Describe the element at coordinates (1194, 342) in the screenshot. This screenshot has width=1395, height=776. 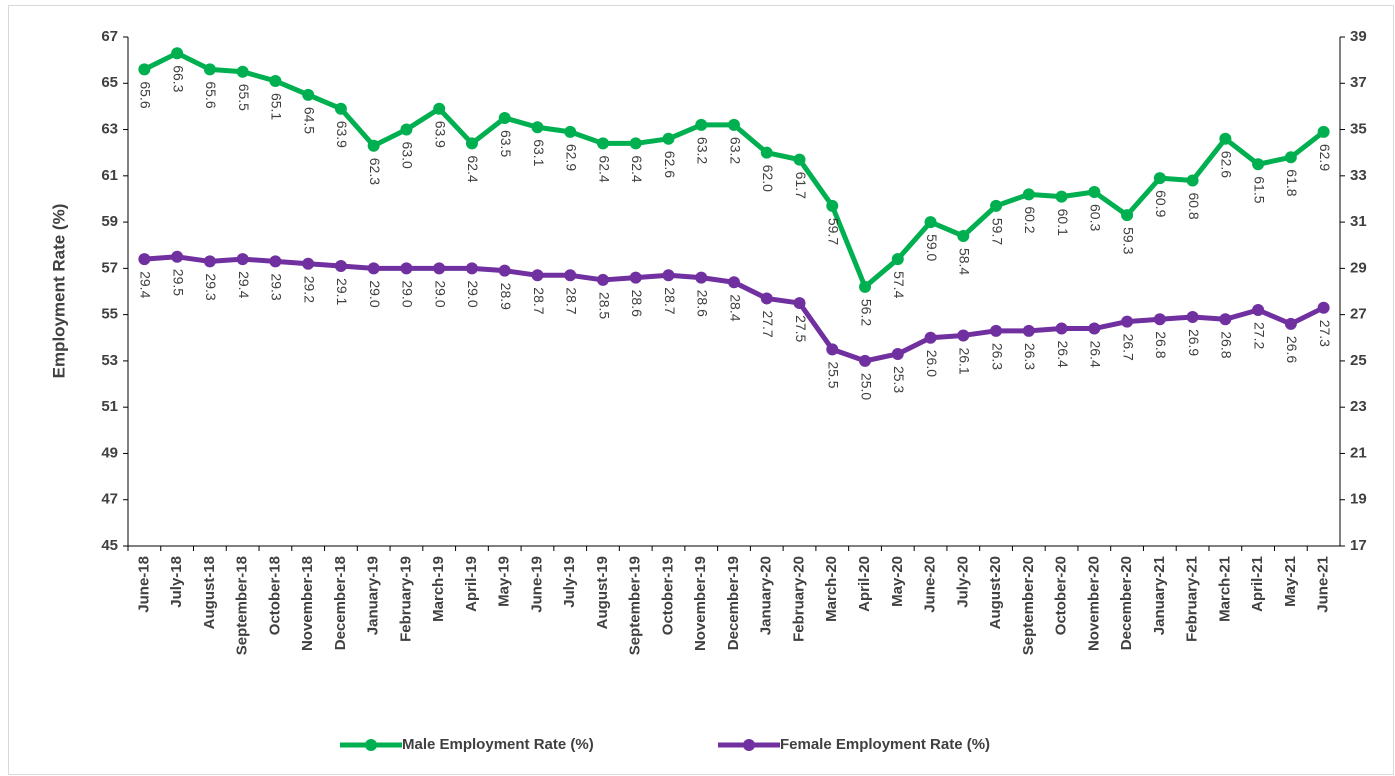
I see `data-label: 26.9` at that location.